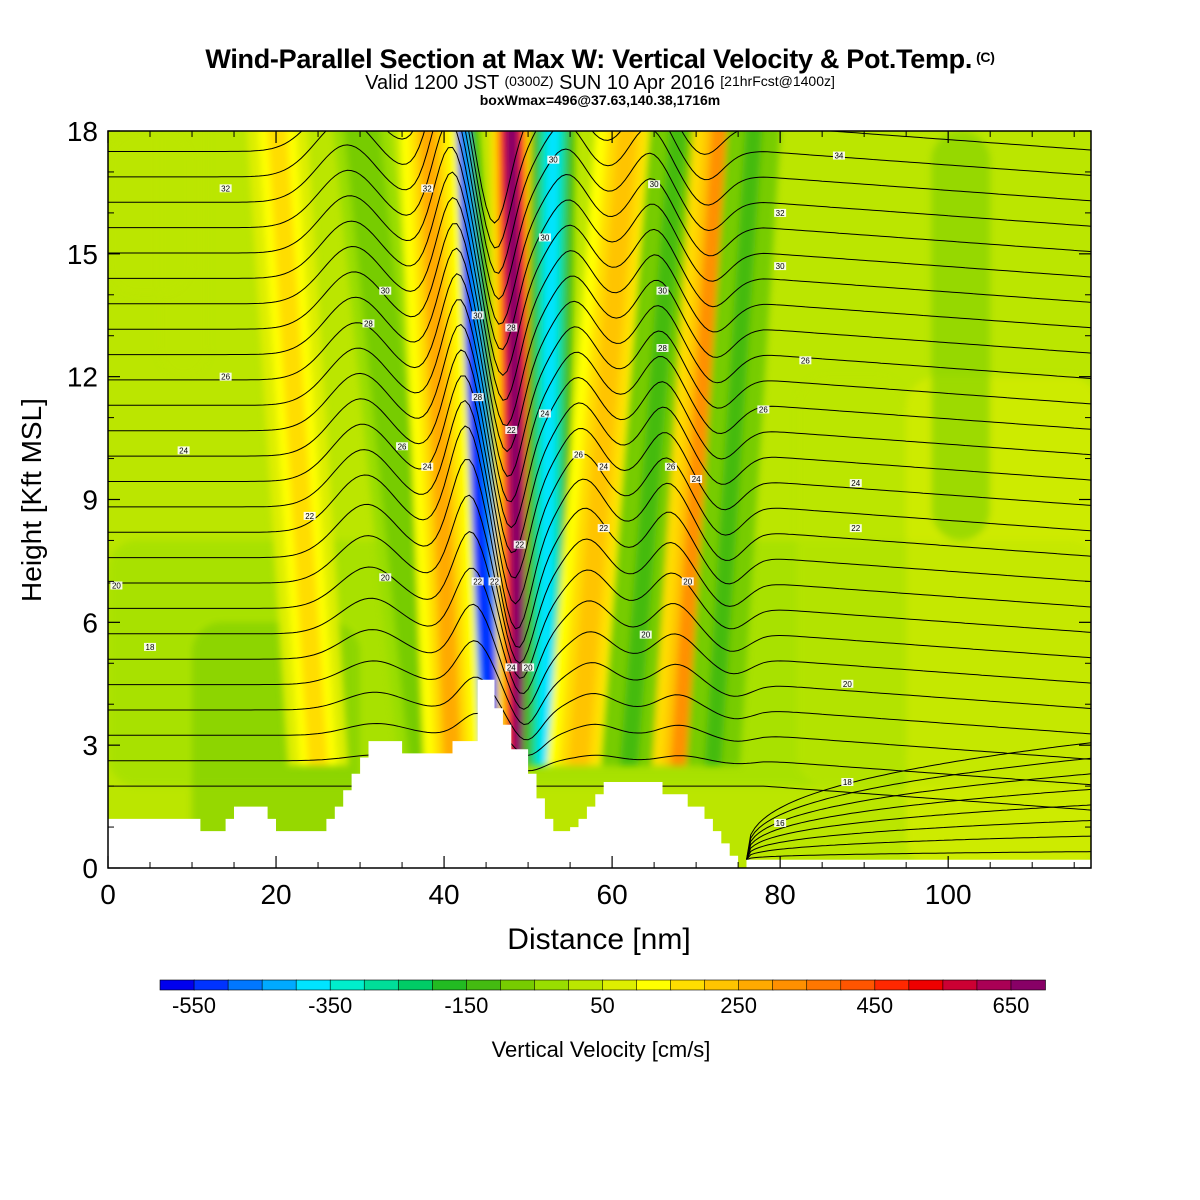 The height and width of the screenshot is (1200, 1200). I want to click on terrain-fill, so click(599, 773).